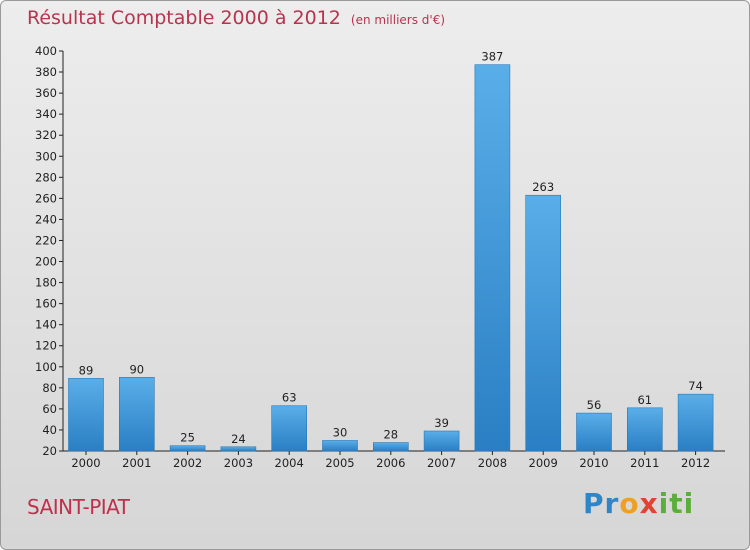 Image resolution: width=750 pixels, height=550 pixels. Describe the element at coordinates (289, 463) in the screenshot. I see `x-tick-label-2004: 2004` at that location.